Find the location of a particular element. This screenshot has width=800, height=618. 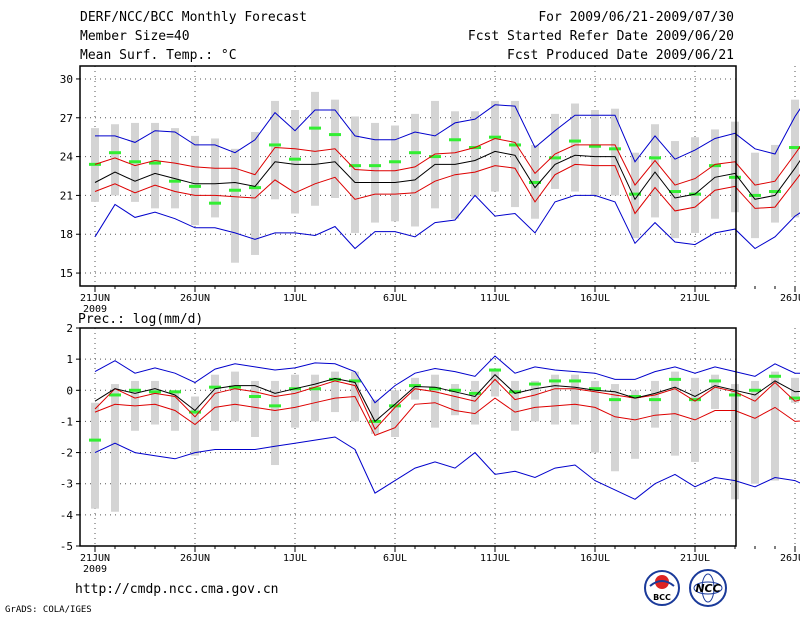

y-tick-label: -3 is located at coordinates (66, 484).